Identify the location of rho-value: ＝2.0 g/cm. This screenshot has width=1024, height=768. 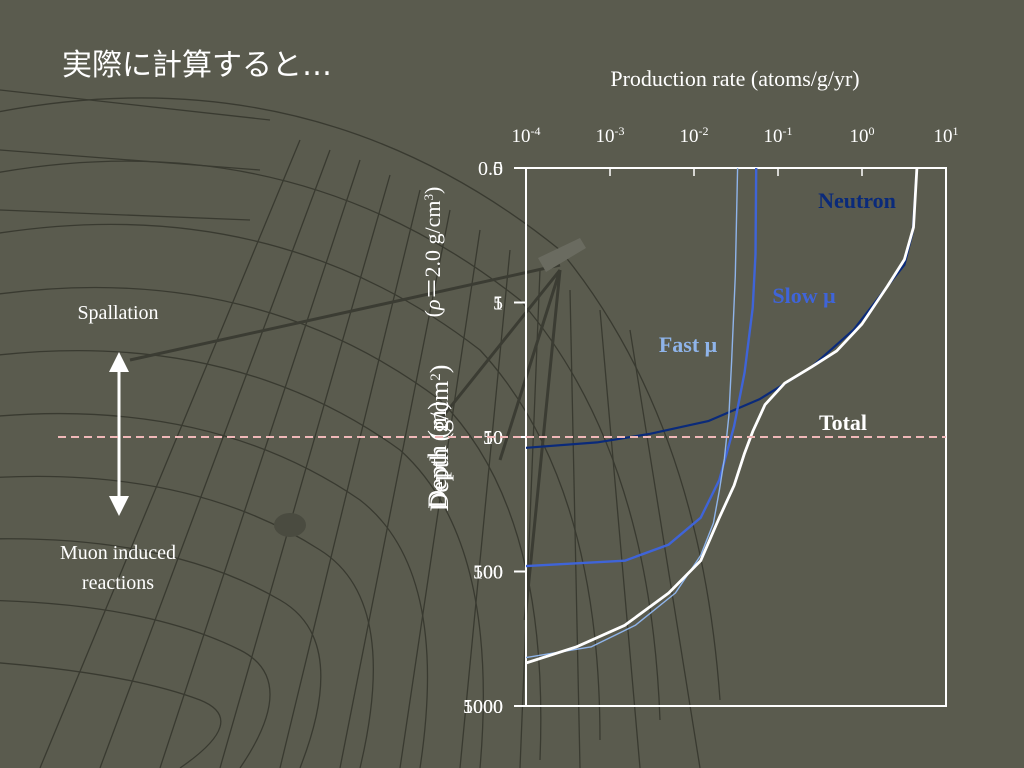
(432, 249).